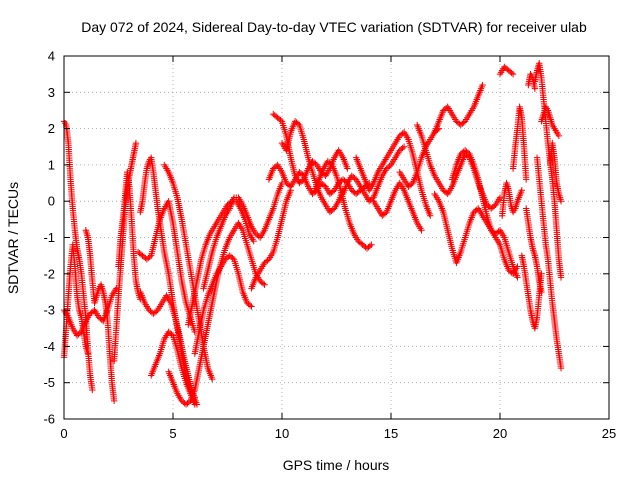 Image resolution: width=640 pixels, height=480 pixels. Describe the element at coordinates (51, 56) in the screenshot. I see `y-tick-label: 4` at that location.